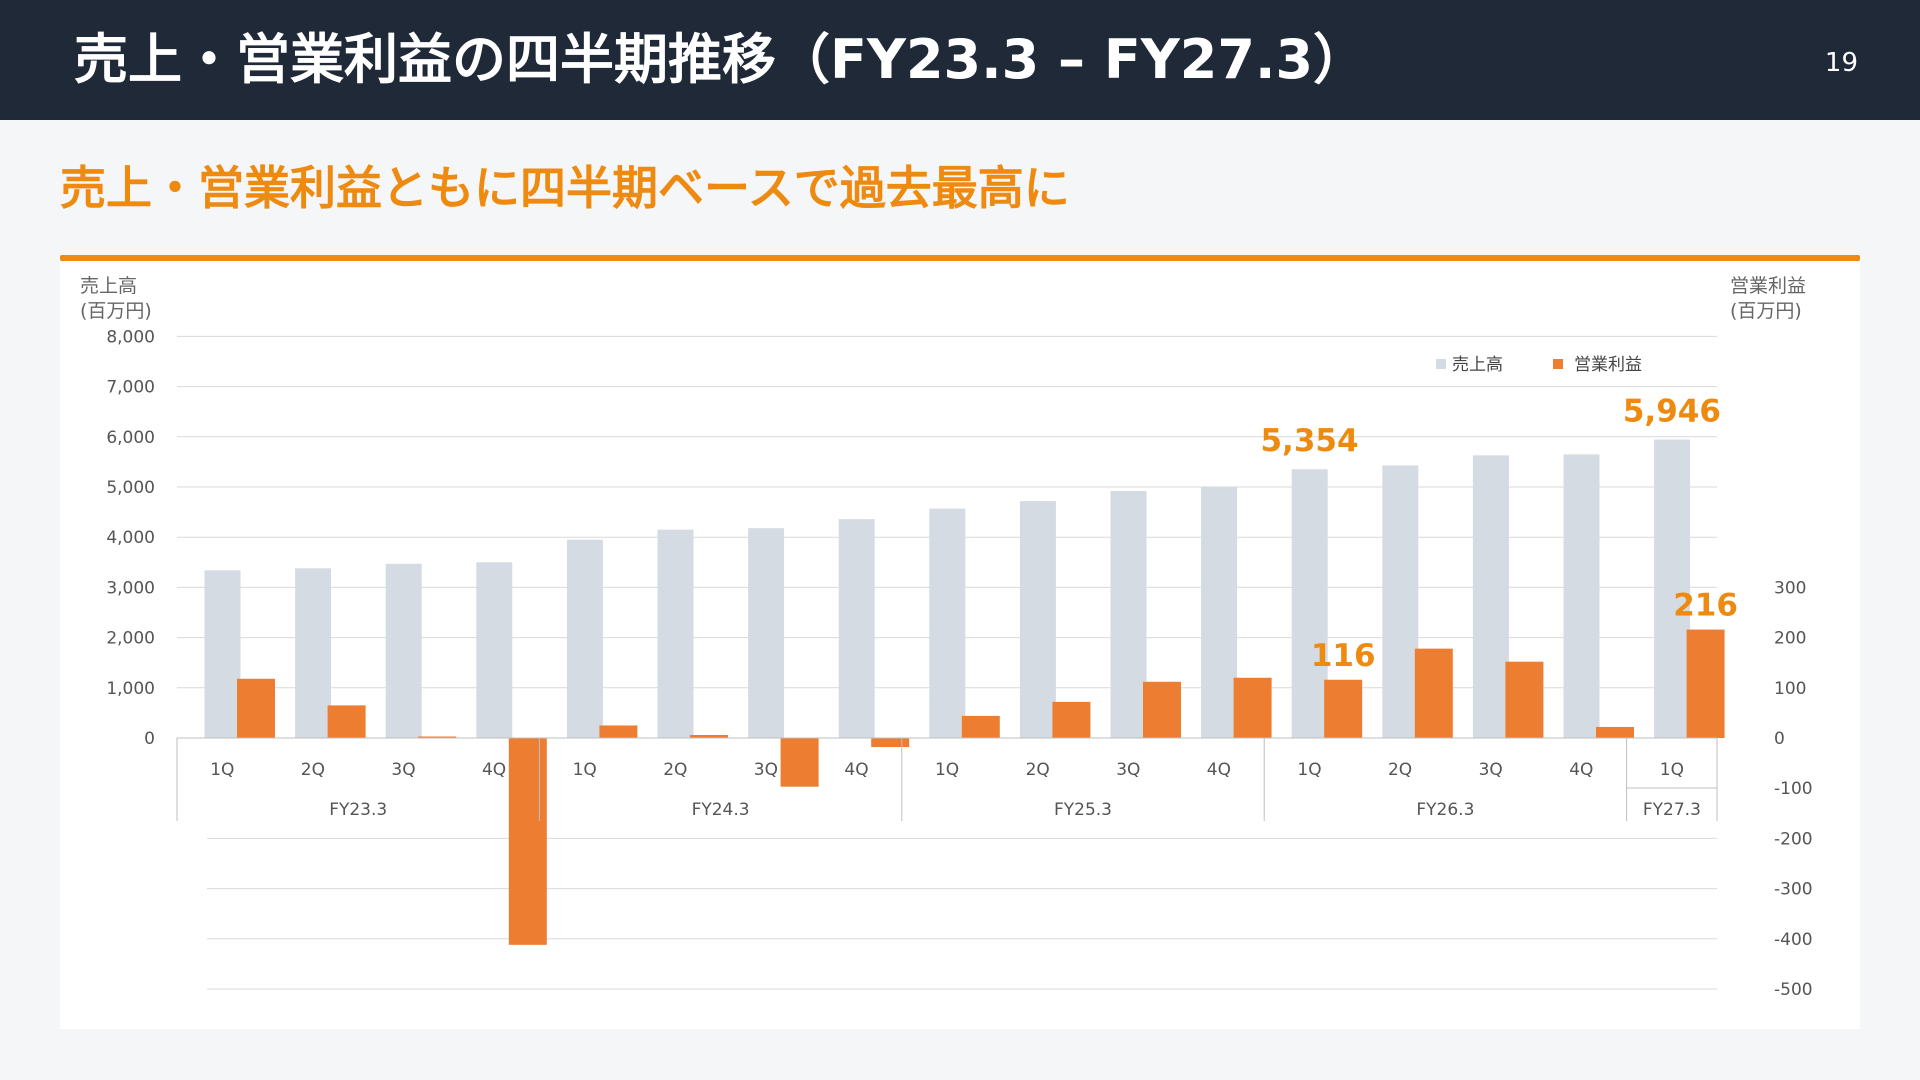 Image resolution: width=1920 pixels, height=1080 pixels. What do you see at coordinates (1779, 739) in the screenshot?
I see `right-tick-label: 0` at bounding box center [1779, 739].